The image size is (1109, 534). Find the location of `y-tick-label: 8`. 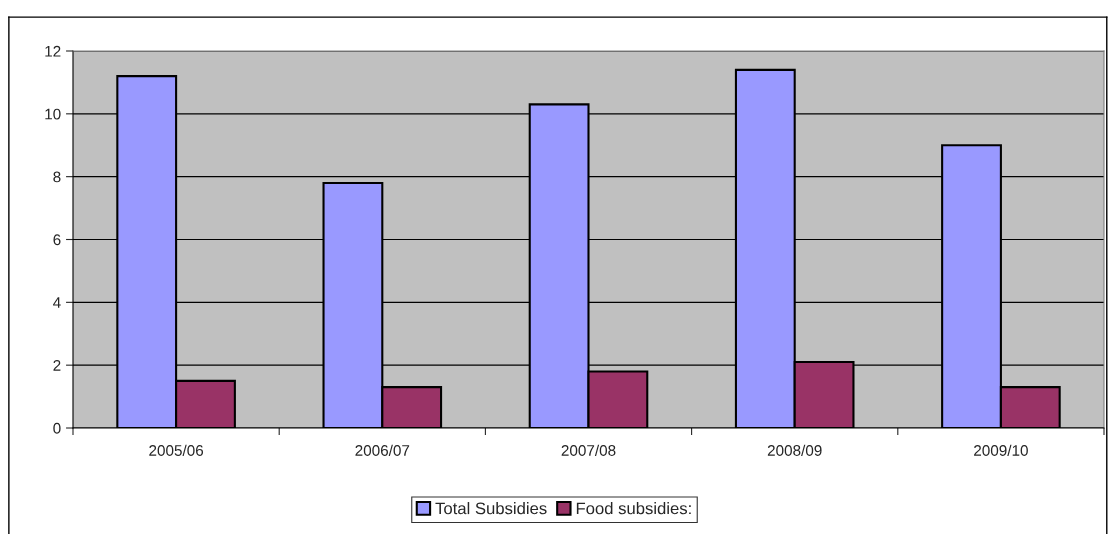

y-tick-label: 8 is located at coordinates (57, 177).